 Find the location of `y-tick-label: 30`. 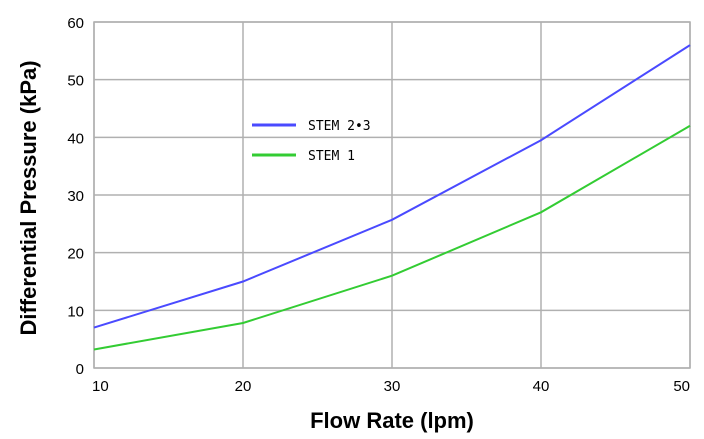

y-tick-label: 30 is located at coordinates (75, 196).